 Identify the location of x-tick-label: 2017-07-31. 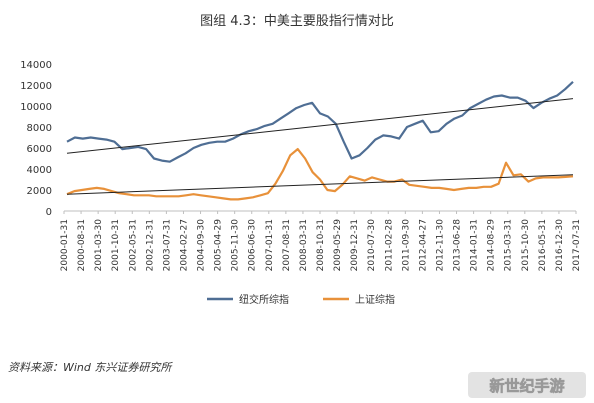
(577, 245).